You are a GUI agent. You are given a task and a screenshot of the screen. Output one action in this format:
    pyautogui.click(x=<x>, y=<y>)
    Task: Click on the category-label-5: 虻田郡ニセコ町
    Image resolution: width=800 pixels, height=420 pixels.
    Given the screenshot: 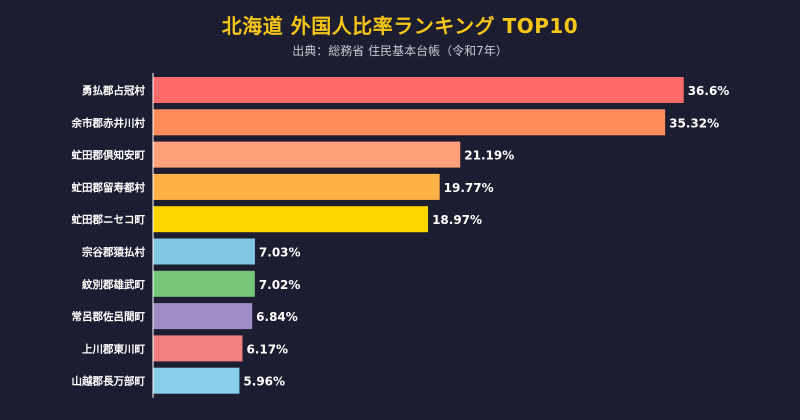 What is the action you would take?
    pyautogui.click(x=109, y=219)
    